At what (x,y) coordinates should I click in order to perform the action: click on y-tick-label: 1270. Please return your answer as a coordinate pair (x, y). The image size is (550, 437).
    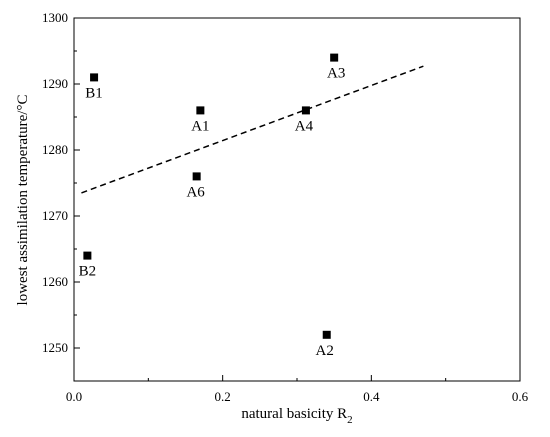
    Looking at the image, I should click on (55, 215).